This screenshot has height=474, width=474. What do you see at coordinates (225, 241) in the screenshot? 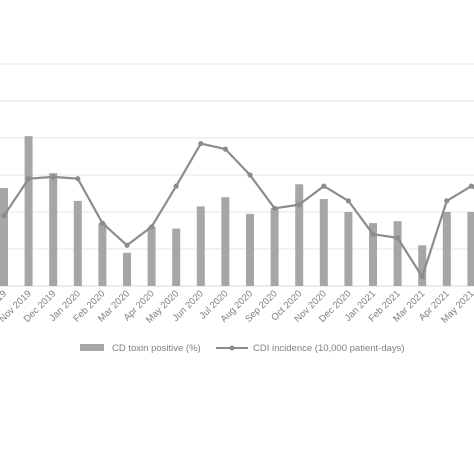
I see `bar-jul-2020` at bounding box center [225, 241].